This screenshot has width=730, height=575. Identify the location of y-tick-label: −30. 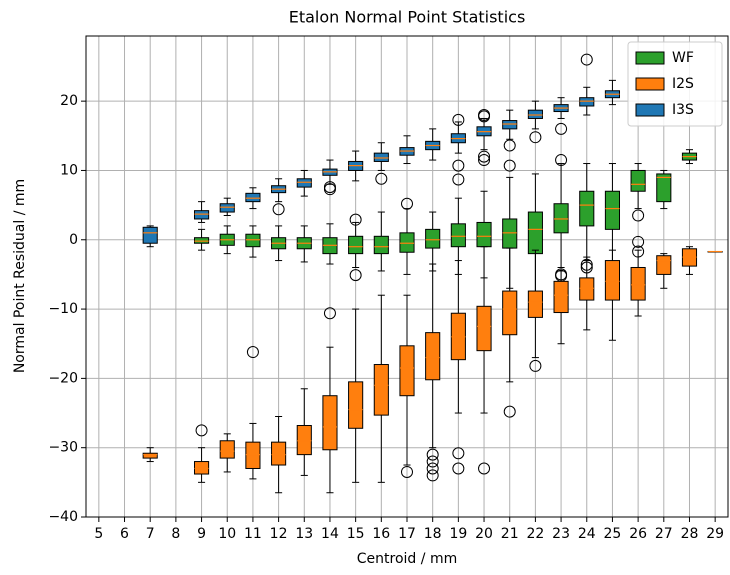
(63, 448).